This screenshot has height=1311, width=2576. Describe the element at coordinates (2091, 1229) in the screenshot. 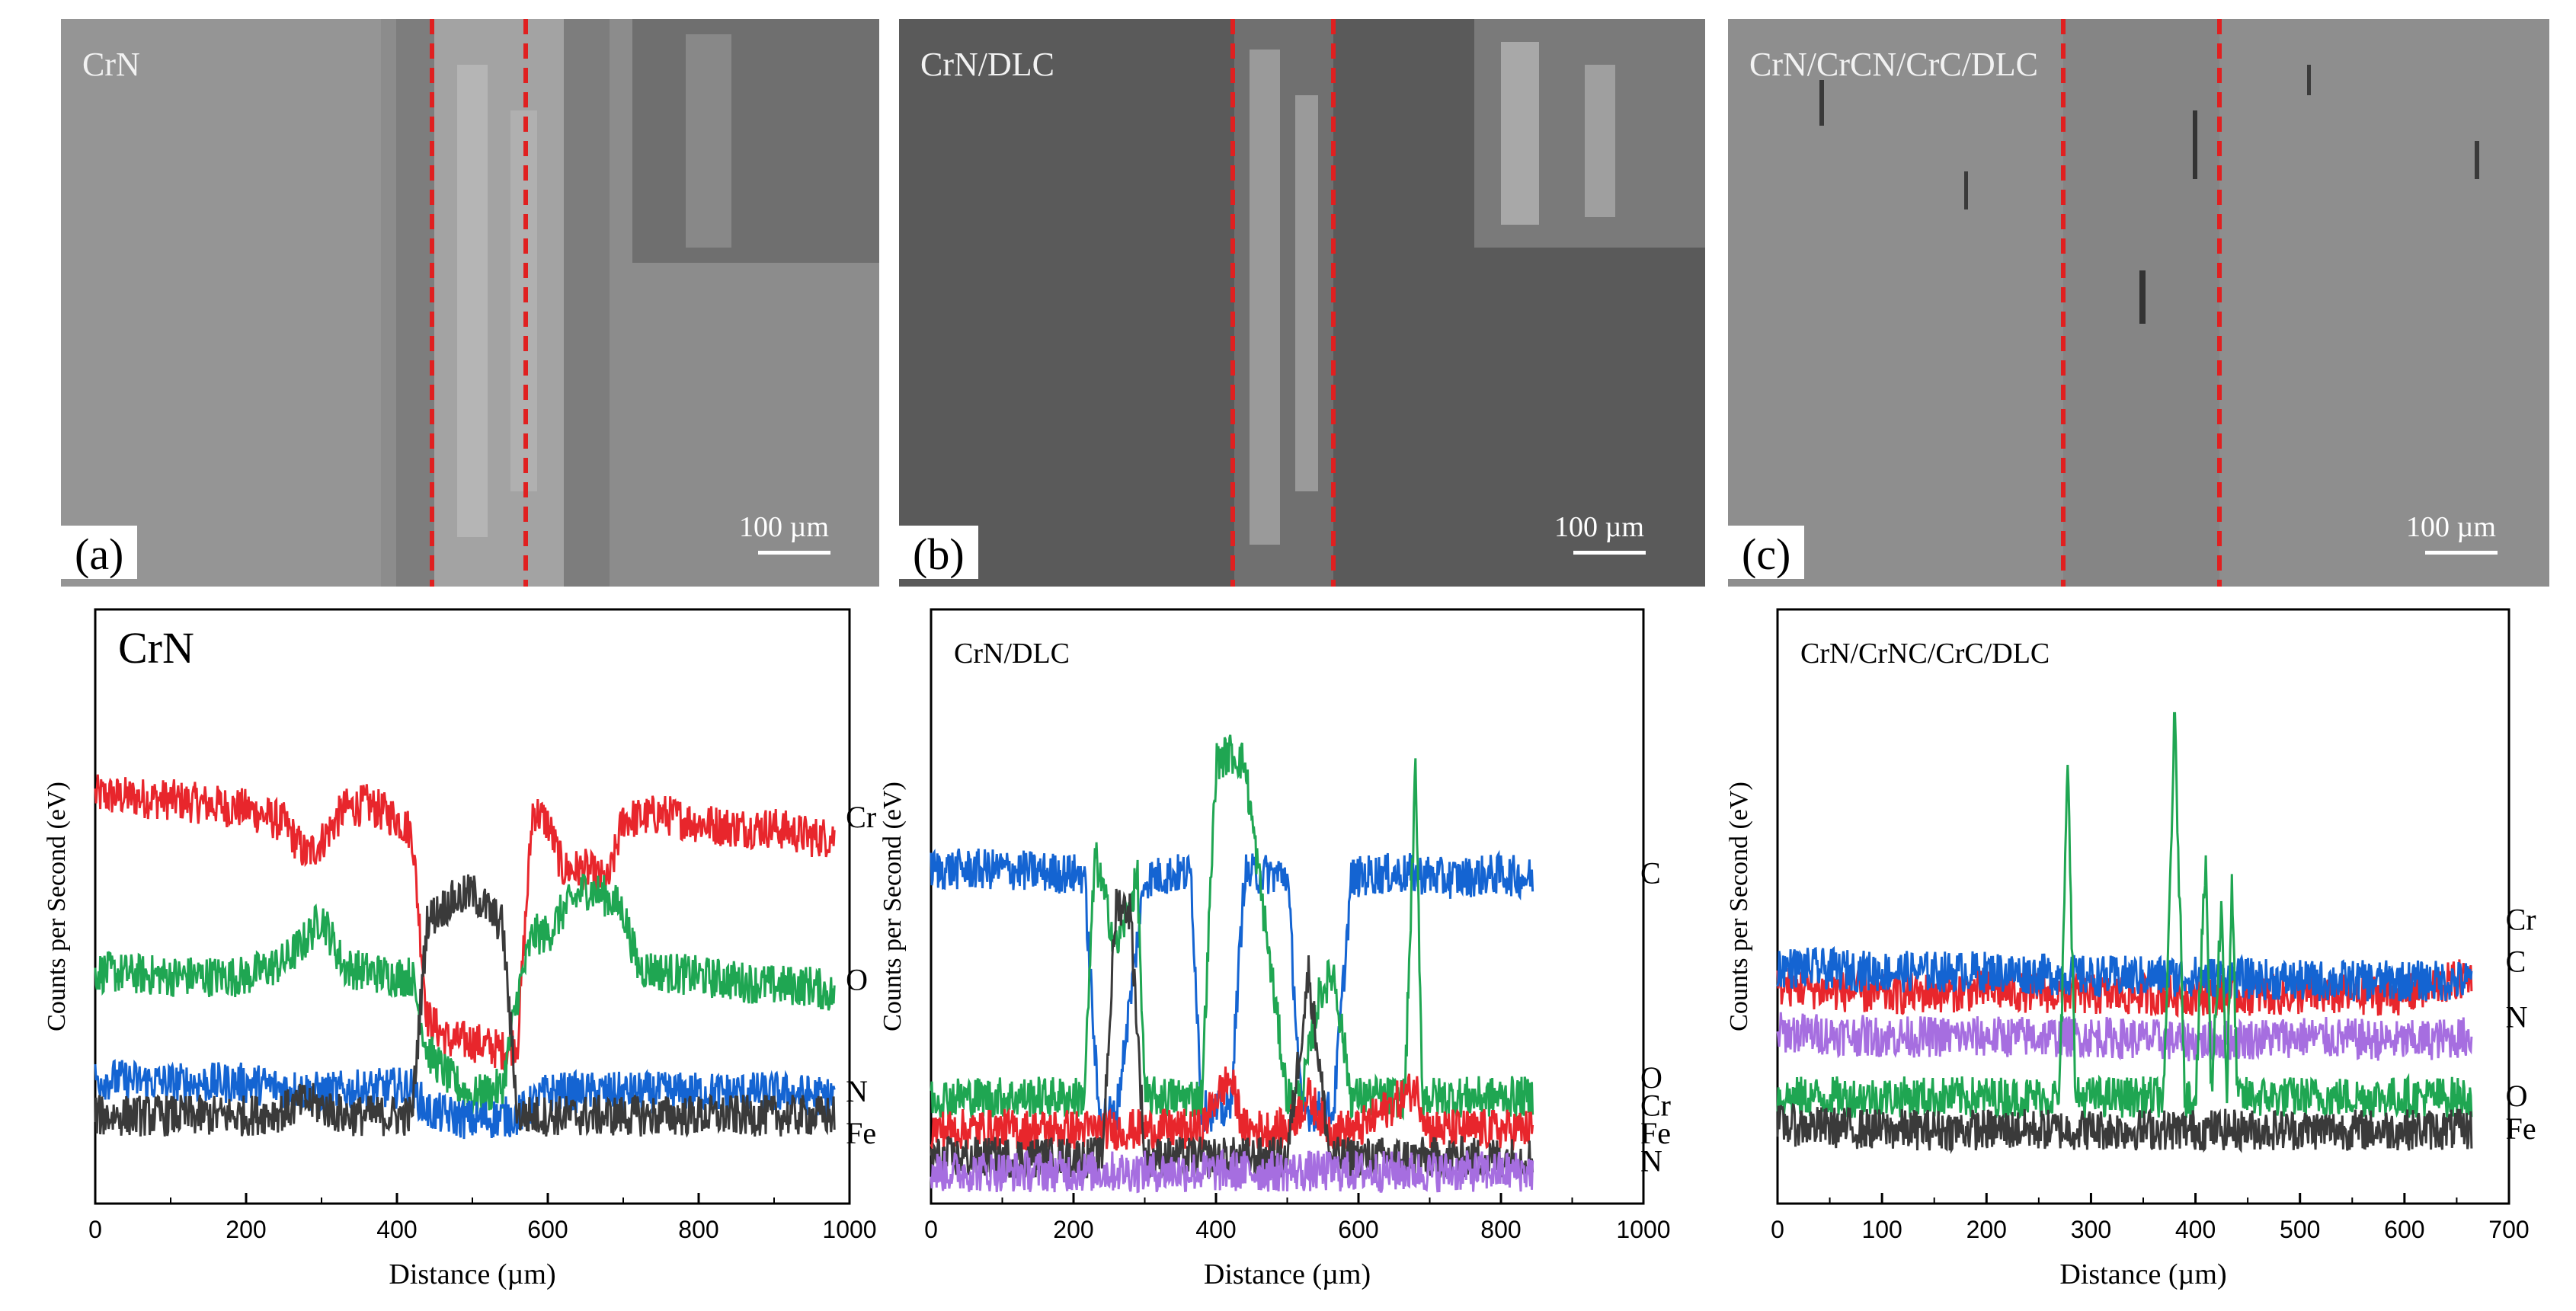

I see `x-tick-label: 300` at that location.